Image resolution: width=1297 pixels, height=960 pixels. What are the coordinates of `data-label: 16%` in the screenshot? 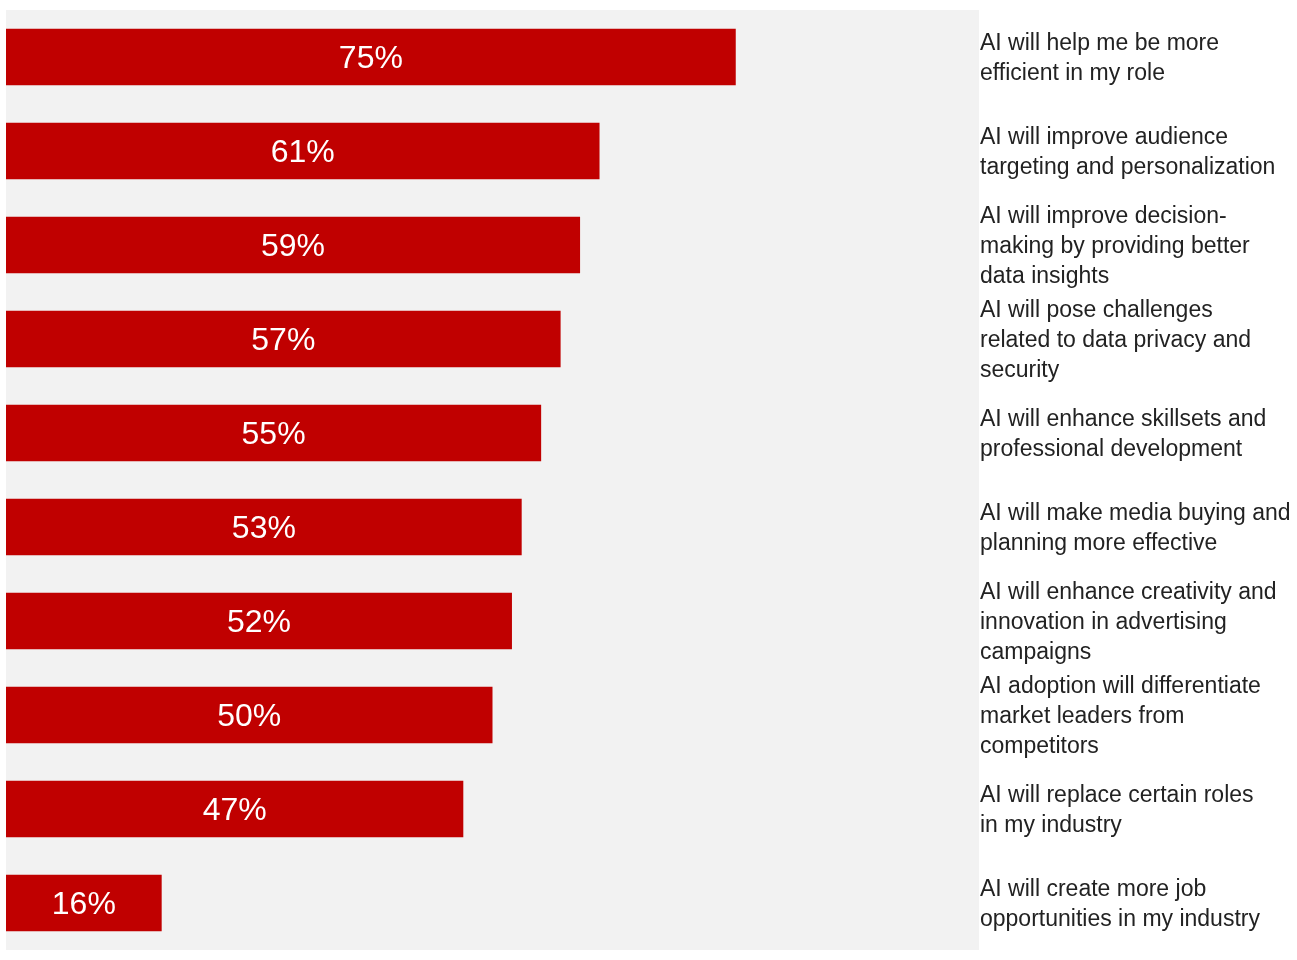 It's located at (83, 903).